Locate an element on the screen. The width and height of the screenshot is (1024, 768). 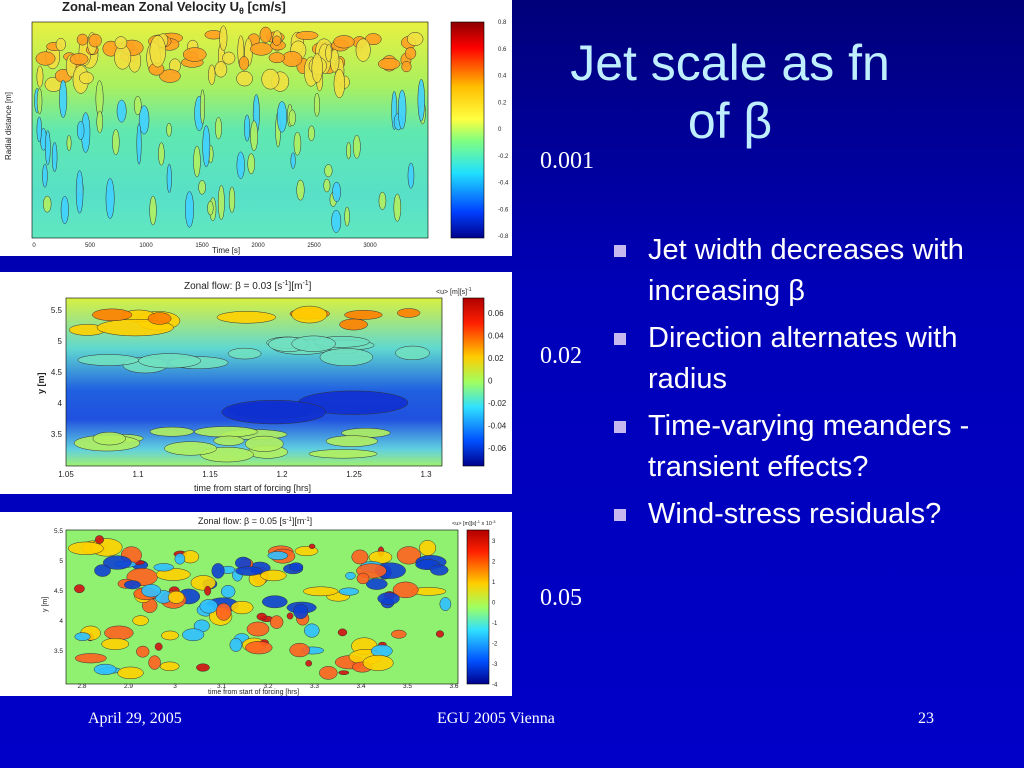
chart-3-colorbar-ticks: 3 2 1 0 -1 -2 -3 -4 is located at coordinates (495, 614).